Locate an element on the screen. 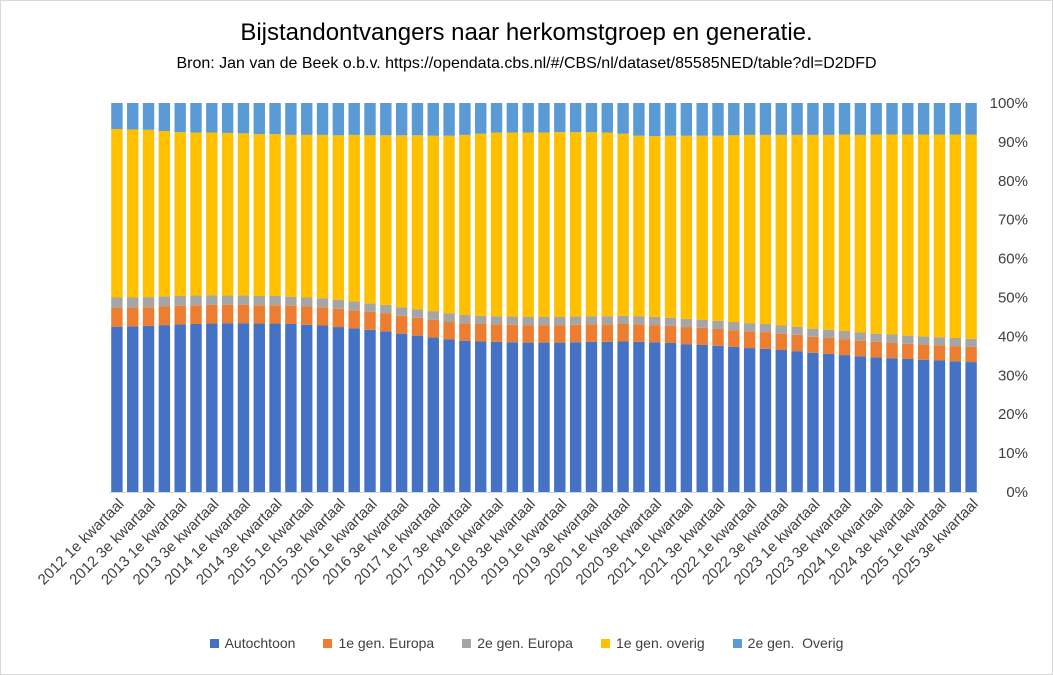 This screenshot has width=1053, height=675. legend-label: 1e gen. overig is located at coordinates (660, 643).